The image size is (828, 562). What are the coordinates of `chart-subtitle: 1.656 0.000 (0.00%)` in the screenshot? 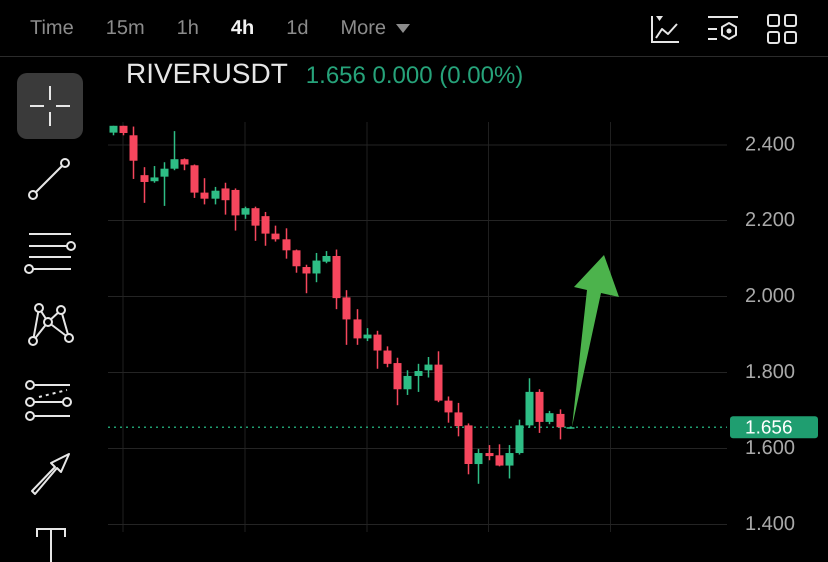 It's located at (415, 75).